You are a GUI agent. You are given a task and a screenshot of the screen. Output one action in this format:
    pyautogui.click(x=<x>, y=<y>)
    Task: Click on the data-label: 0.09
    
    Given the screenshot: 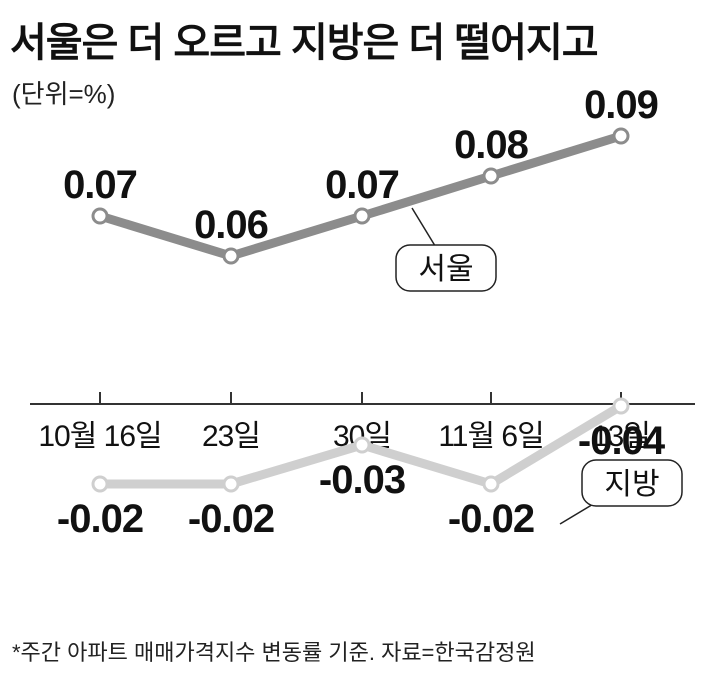 What is the action you would take?
    pyautogui.click(x=621, y=105)
    